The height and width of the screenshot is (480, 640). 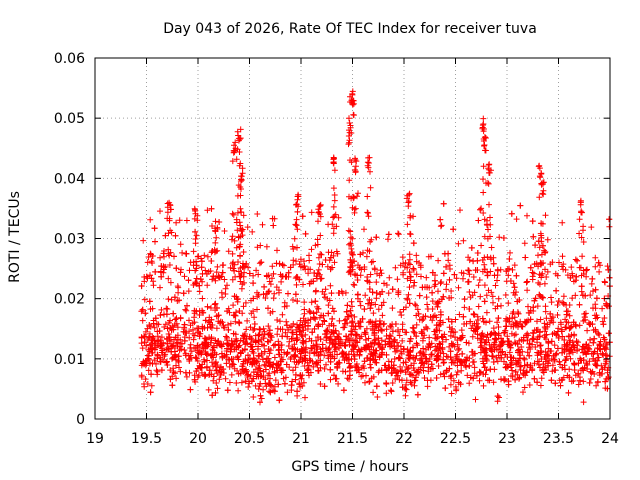 I want to click on y-tick-label: 0.04, so click(x=69, y=179).